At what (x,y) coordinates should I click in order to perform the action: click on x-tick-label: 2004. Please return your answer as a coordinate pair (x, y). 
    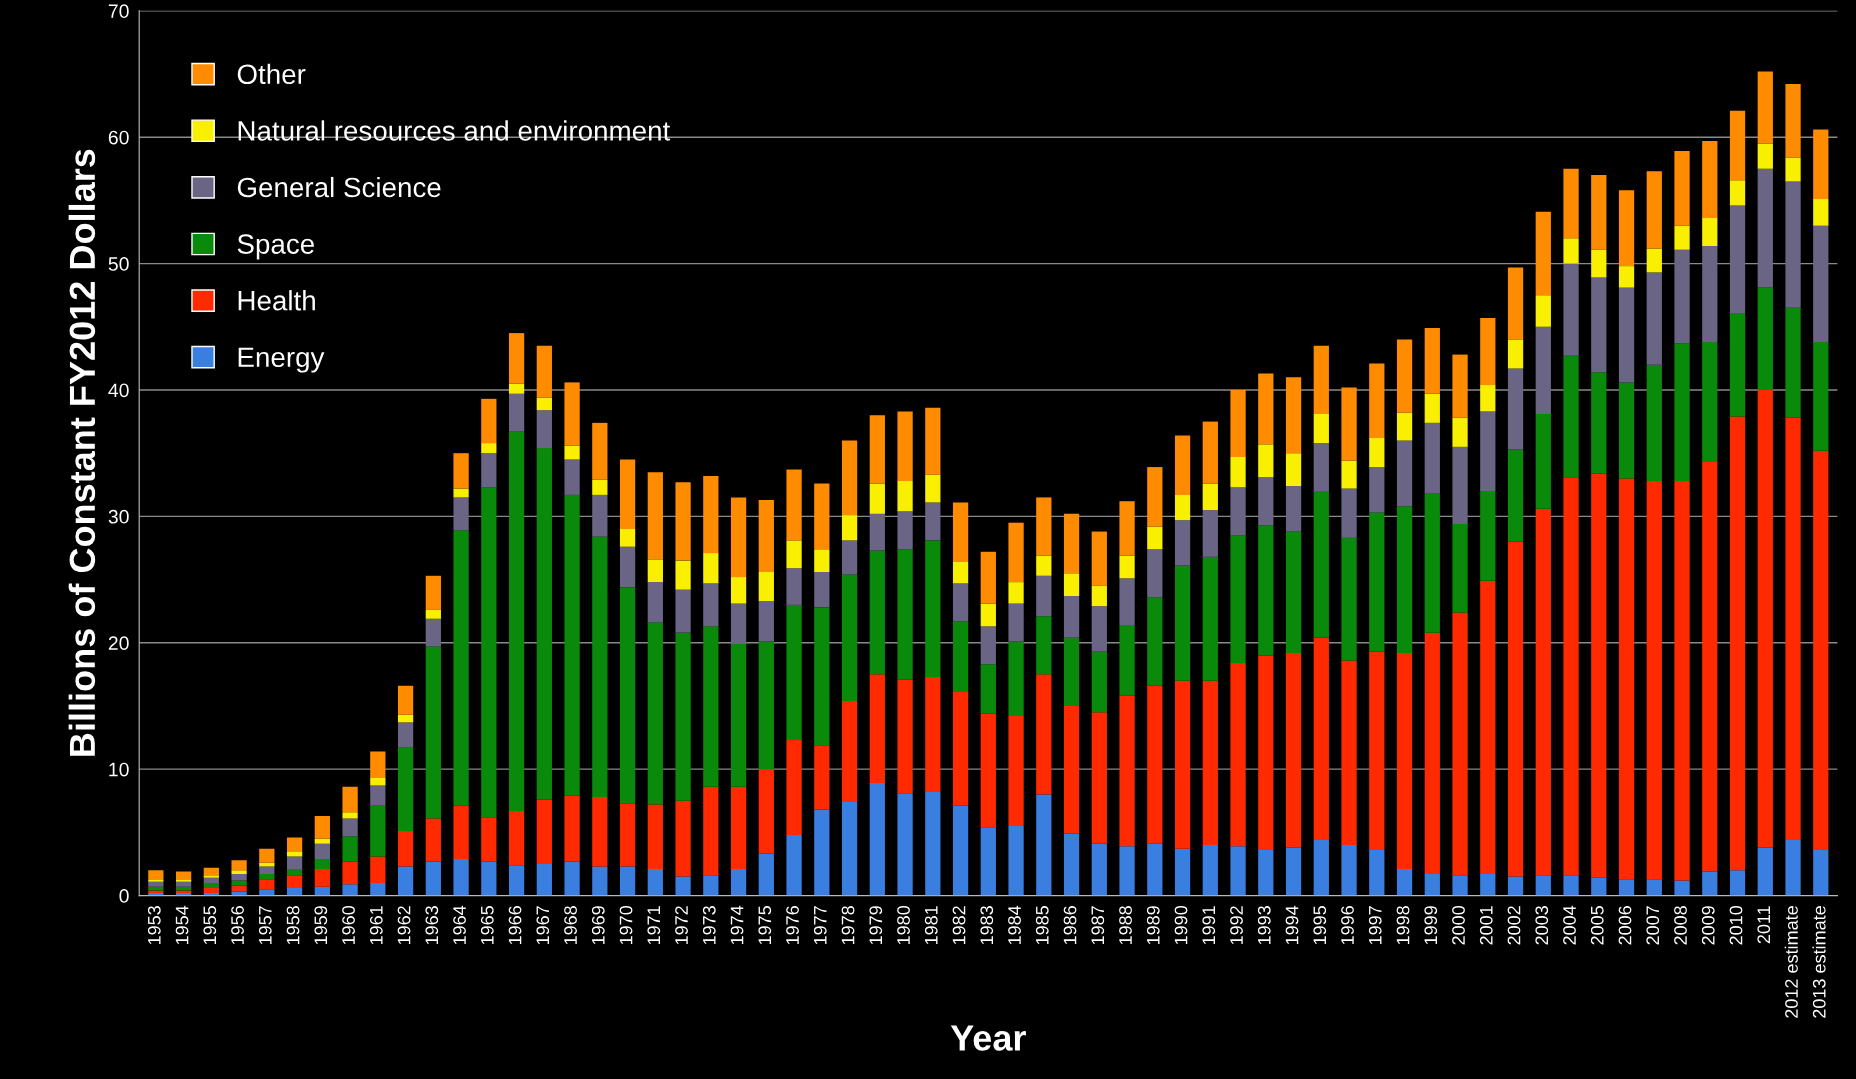
    Looking at the image, I should click on (1569, 925).